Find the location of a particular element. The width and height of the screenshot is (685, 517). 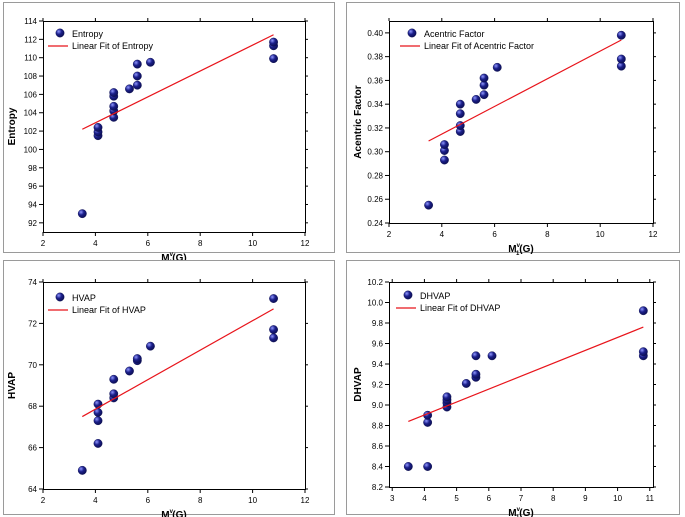

legend-label-points: Acentric Factor is located at coordinates (454, 34).